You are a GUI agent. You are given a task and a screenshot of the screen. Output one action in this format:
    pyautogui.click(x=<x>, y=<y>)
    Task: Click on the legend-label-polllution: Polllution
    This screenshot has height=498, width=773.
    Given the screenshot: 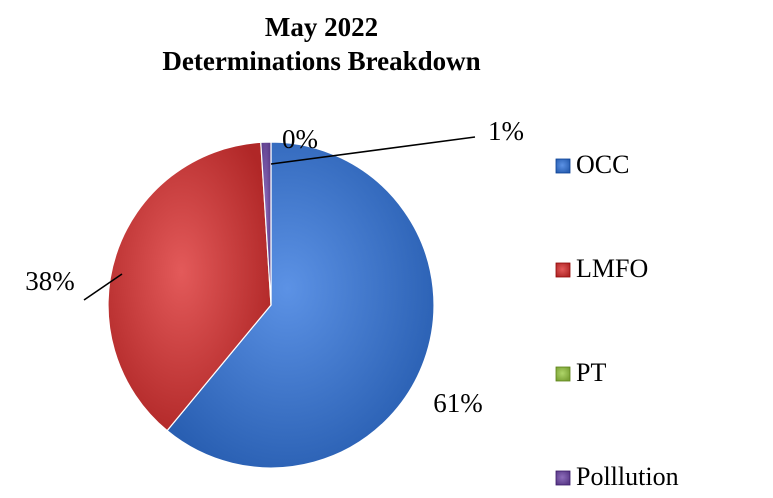 What is the action you would take?
    pyautogui.click(x=627, y=476)
    